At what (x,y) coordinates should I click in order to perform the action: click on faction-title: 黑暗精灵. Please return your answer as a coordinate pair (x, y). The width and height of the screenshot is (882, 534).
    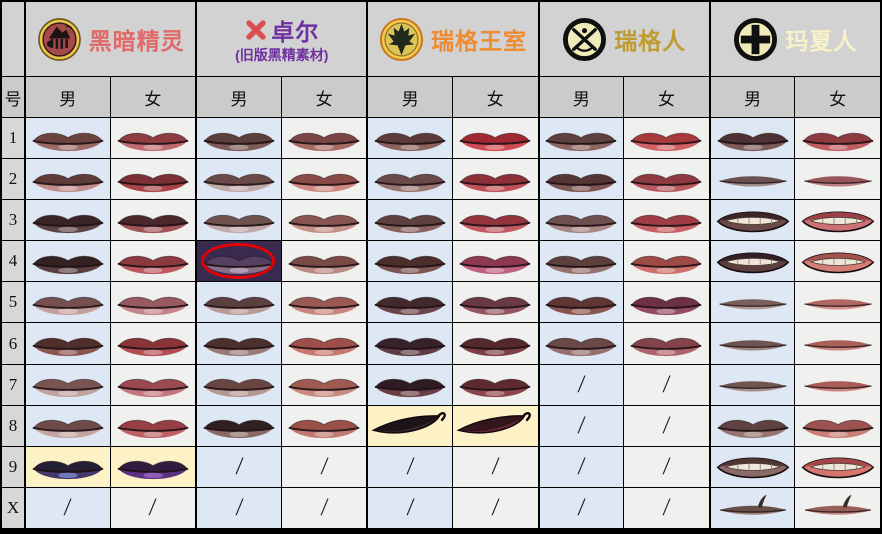
    Looking at the image, I should click on (136, 41).